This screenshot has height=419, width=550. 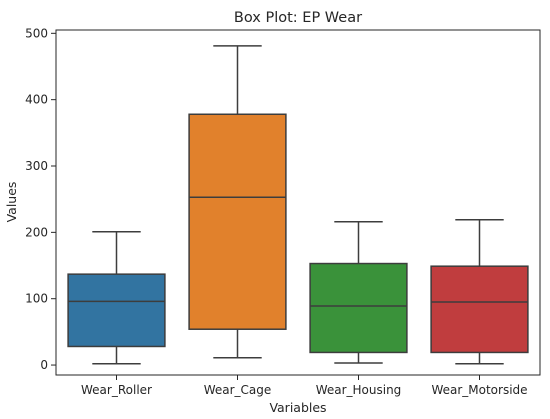 What do you see at coordinates (479, 390) in the screenshot?
I see `x-tick-label: Wear_Motorside` at bounding box center [479, 390].